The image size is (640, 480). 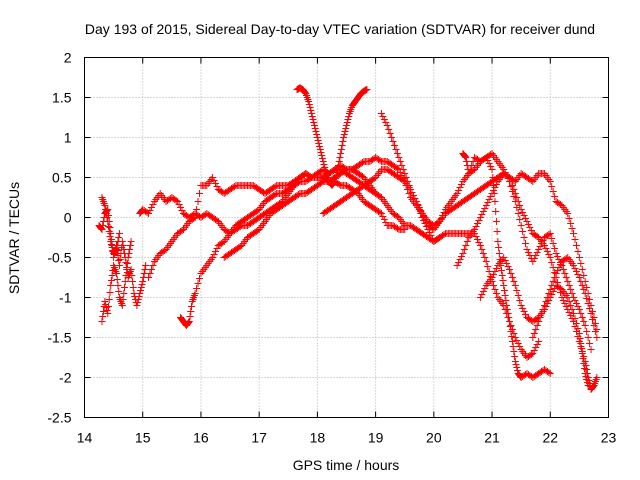 What do you see at coordinates (434, 438) in the screenshot?
I see `x-tick-label: 20` at bounding box center [434, 438].